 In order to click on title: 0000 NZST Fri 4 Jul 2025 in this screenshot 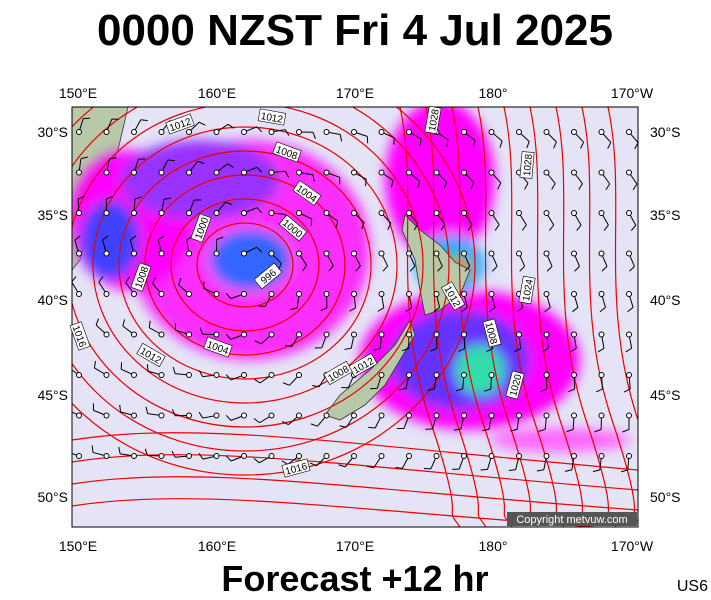, I will do `click(355, 30)`.